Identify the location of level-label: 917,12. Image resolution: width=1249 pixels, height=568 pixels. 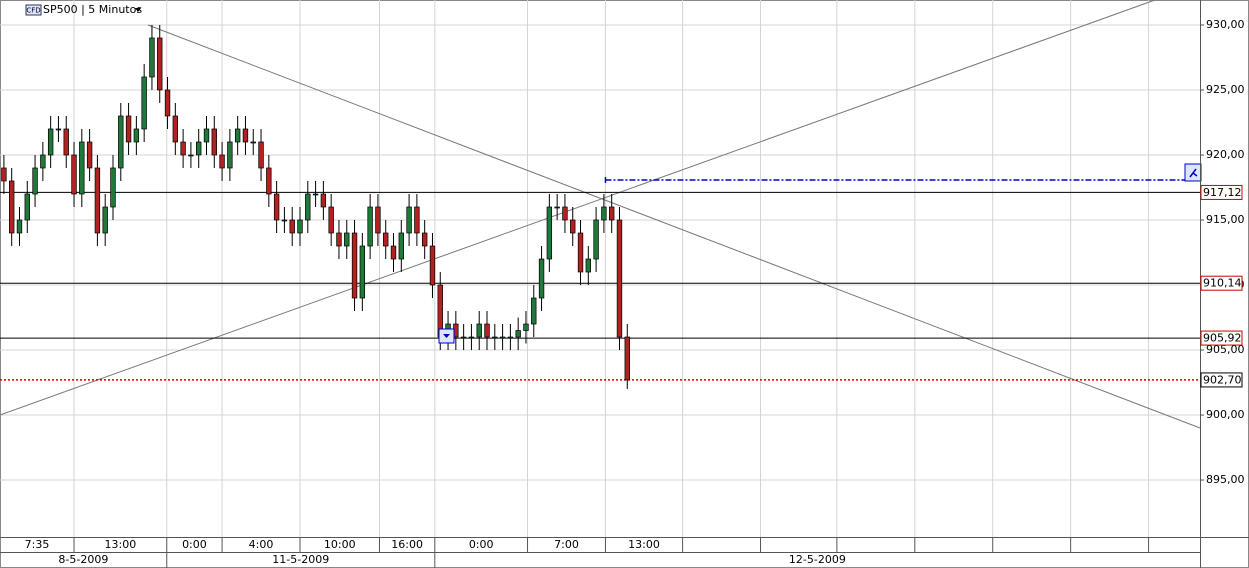
(1222, 192).